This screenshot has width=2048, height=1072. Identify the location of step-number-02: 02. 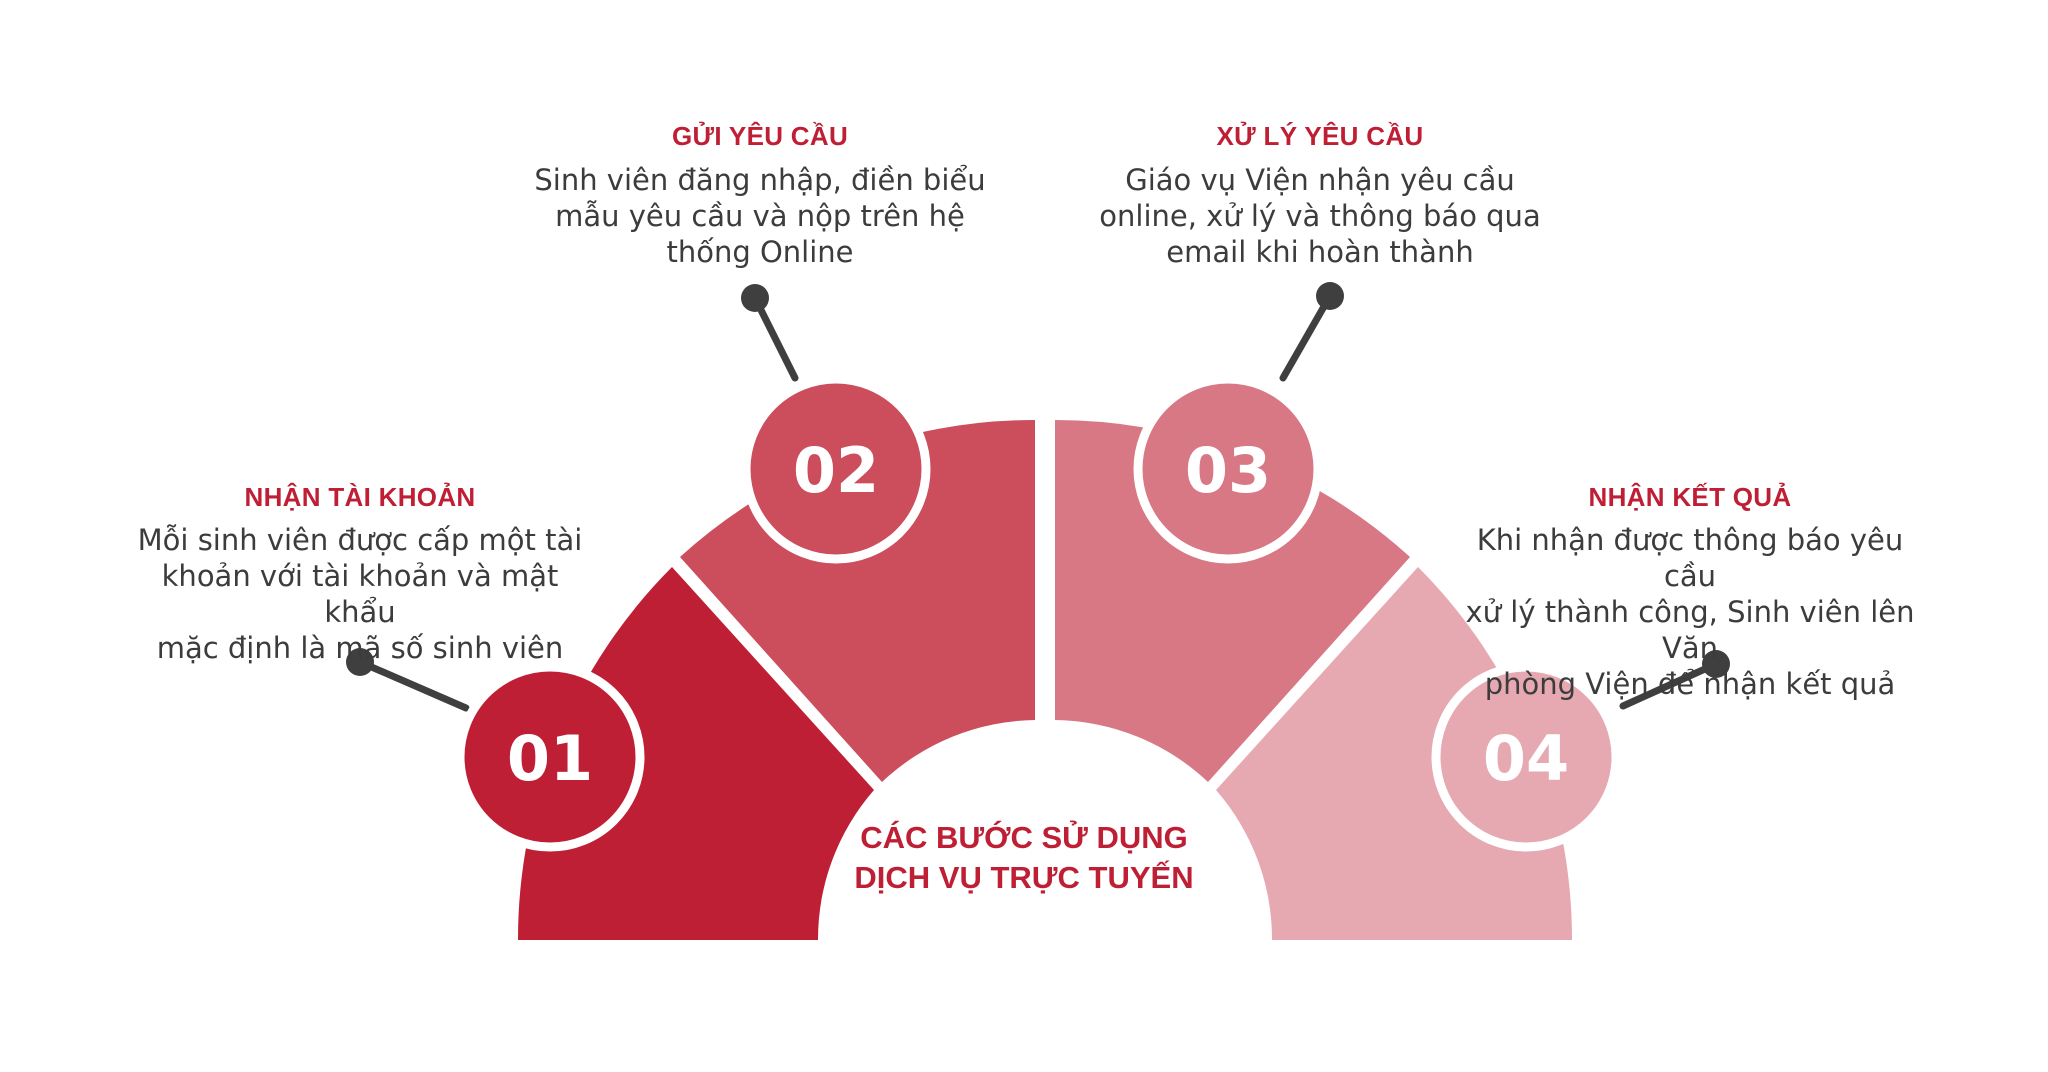
(836, 470).